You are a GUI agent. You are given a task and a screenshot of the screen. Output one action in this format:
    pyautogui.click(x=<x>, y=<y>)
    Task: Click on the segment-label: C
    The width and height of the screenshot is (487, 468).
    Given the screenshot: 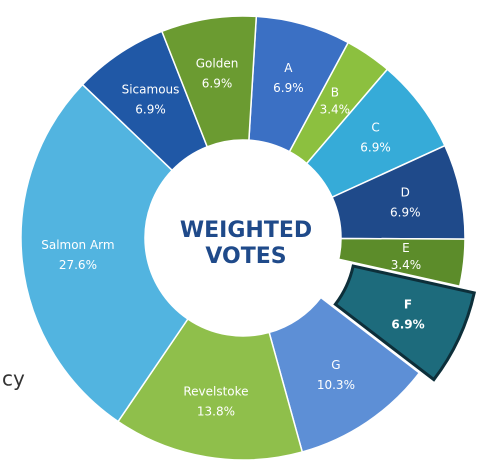 What is the action you would take?
    pyautogui.click(x=375, y=128)
    